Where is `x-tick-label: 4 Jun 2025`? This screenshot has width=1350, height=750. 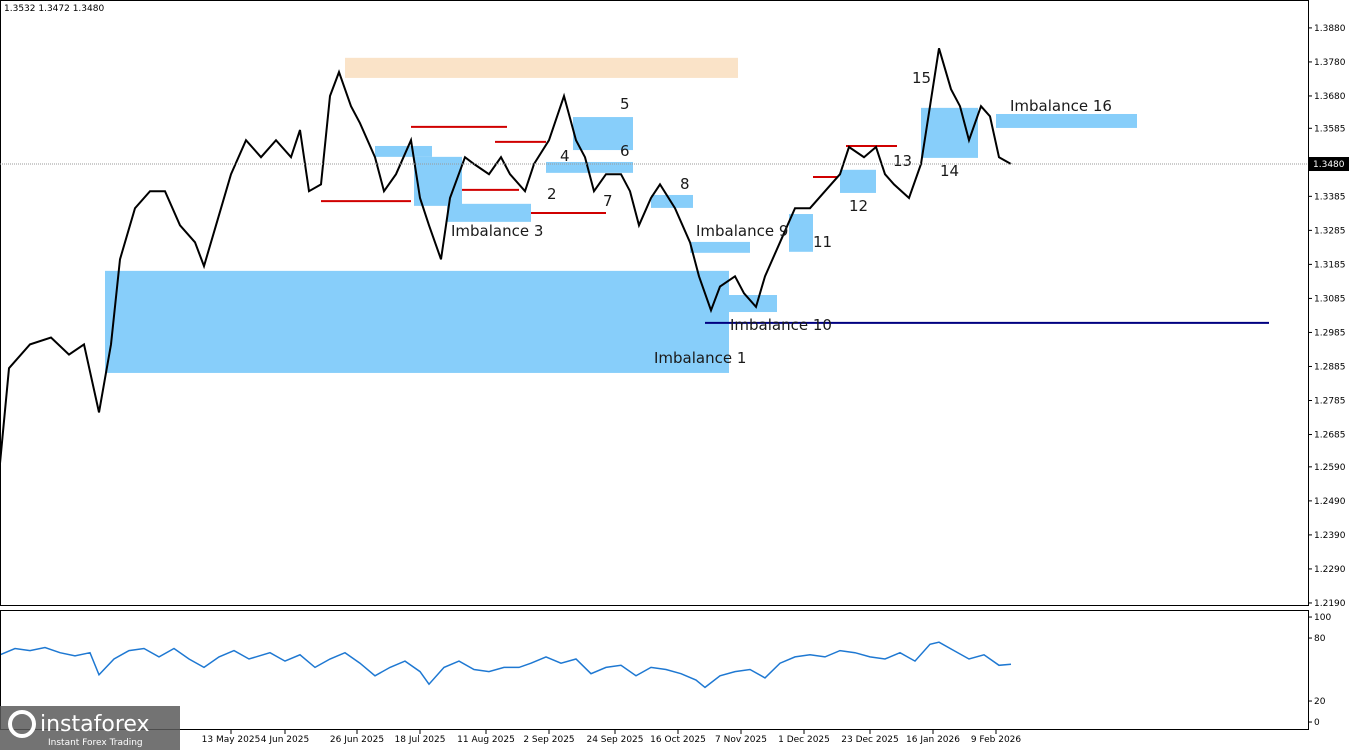 x-tick-label: 4 Jun 2025 is located at coordinates (285, 740).